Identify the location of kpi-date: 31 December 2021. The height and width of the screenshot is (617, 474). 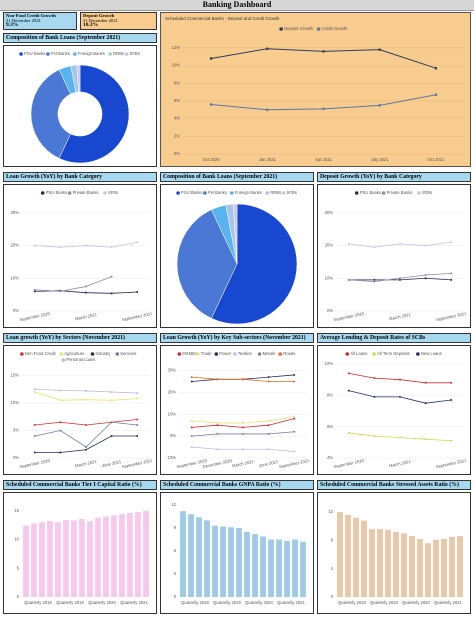
(100, 21).